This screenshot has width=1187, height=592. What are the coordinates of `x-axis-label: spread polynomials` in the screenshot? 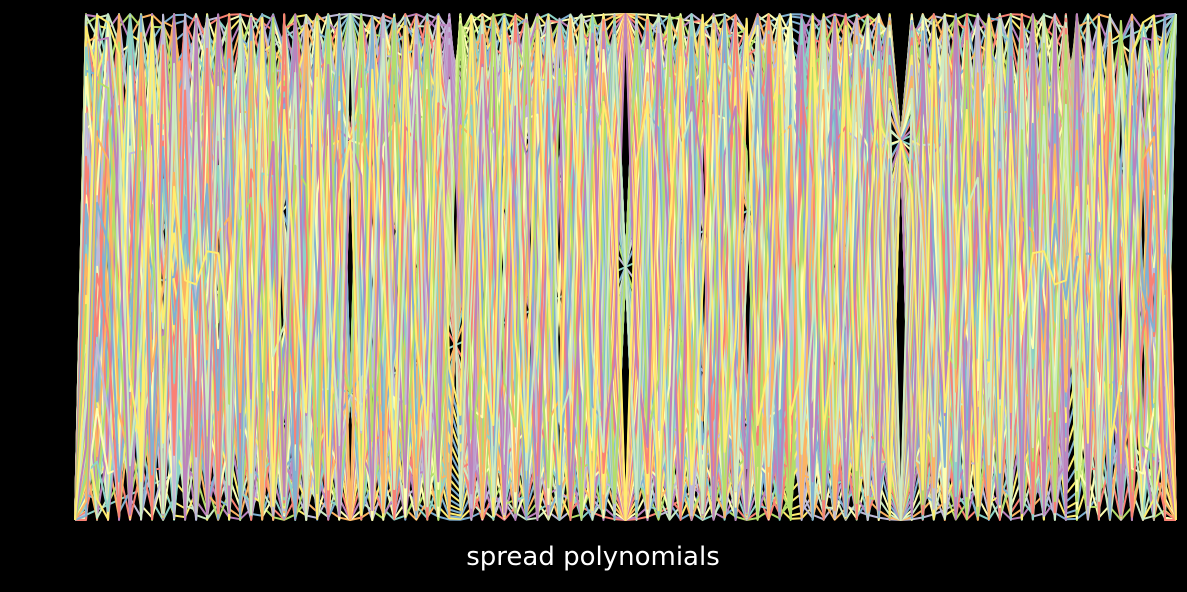 It's located at (593, 557).